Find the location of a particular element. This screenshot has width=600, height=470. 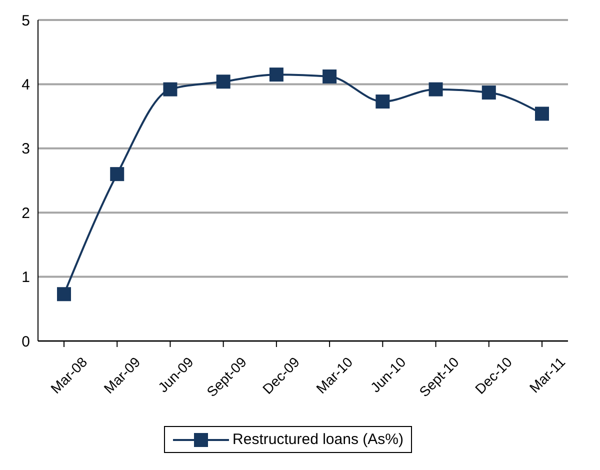

y-tick-label: 0 is located at coordinates (26, 341).